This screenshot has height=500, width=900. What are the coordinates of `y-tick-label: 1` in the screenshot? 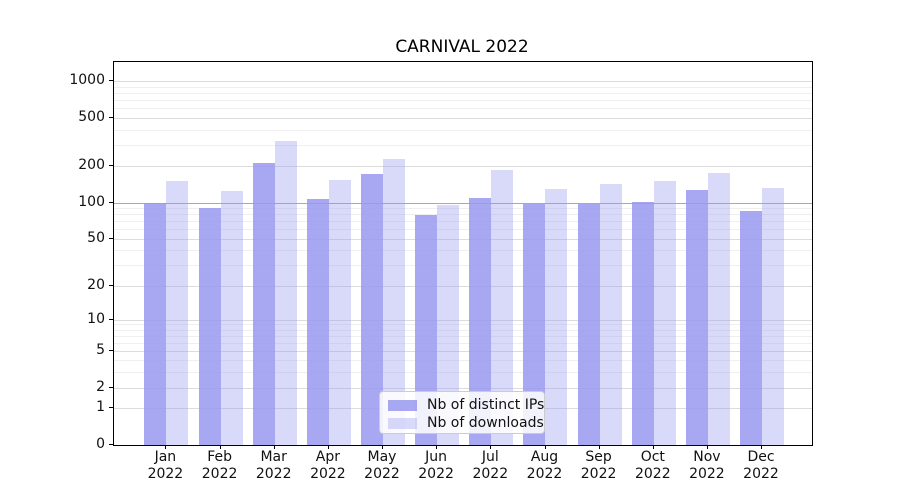 It's located at (100, 407).